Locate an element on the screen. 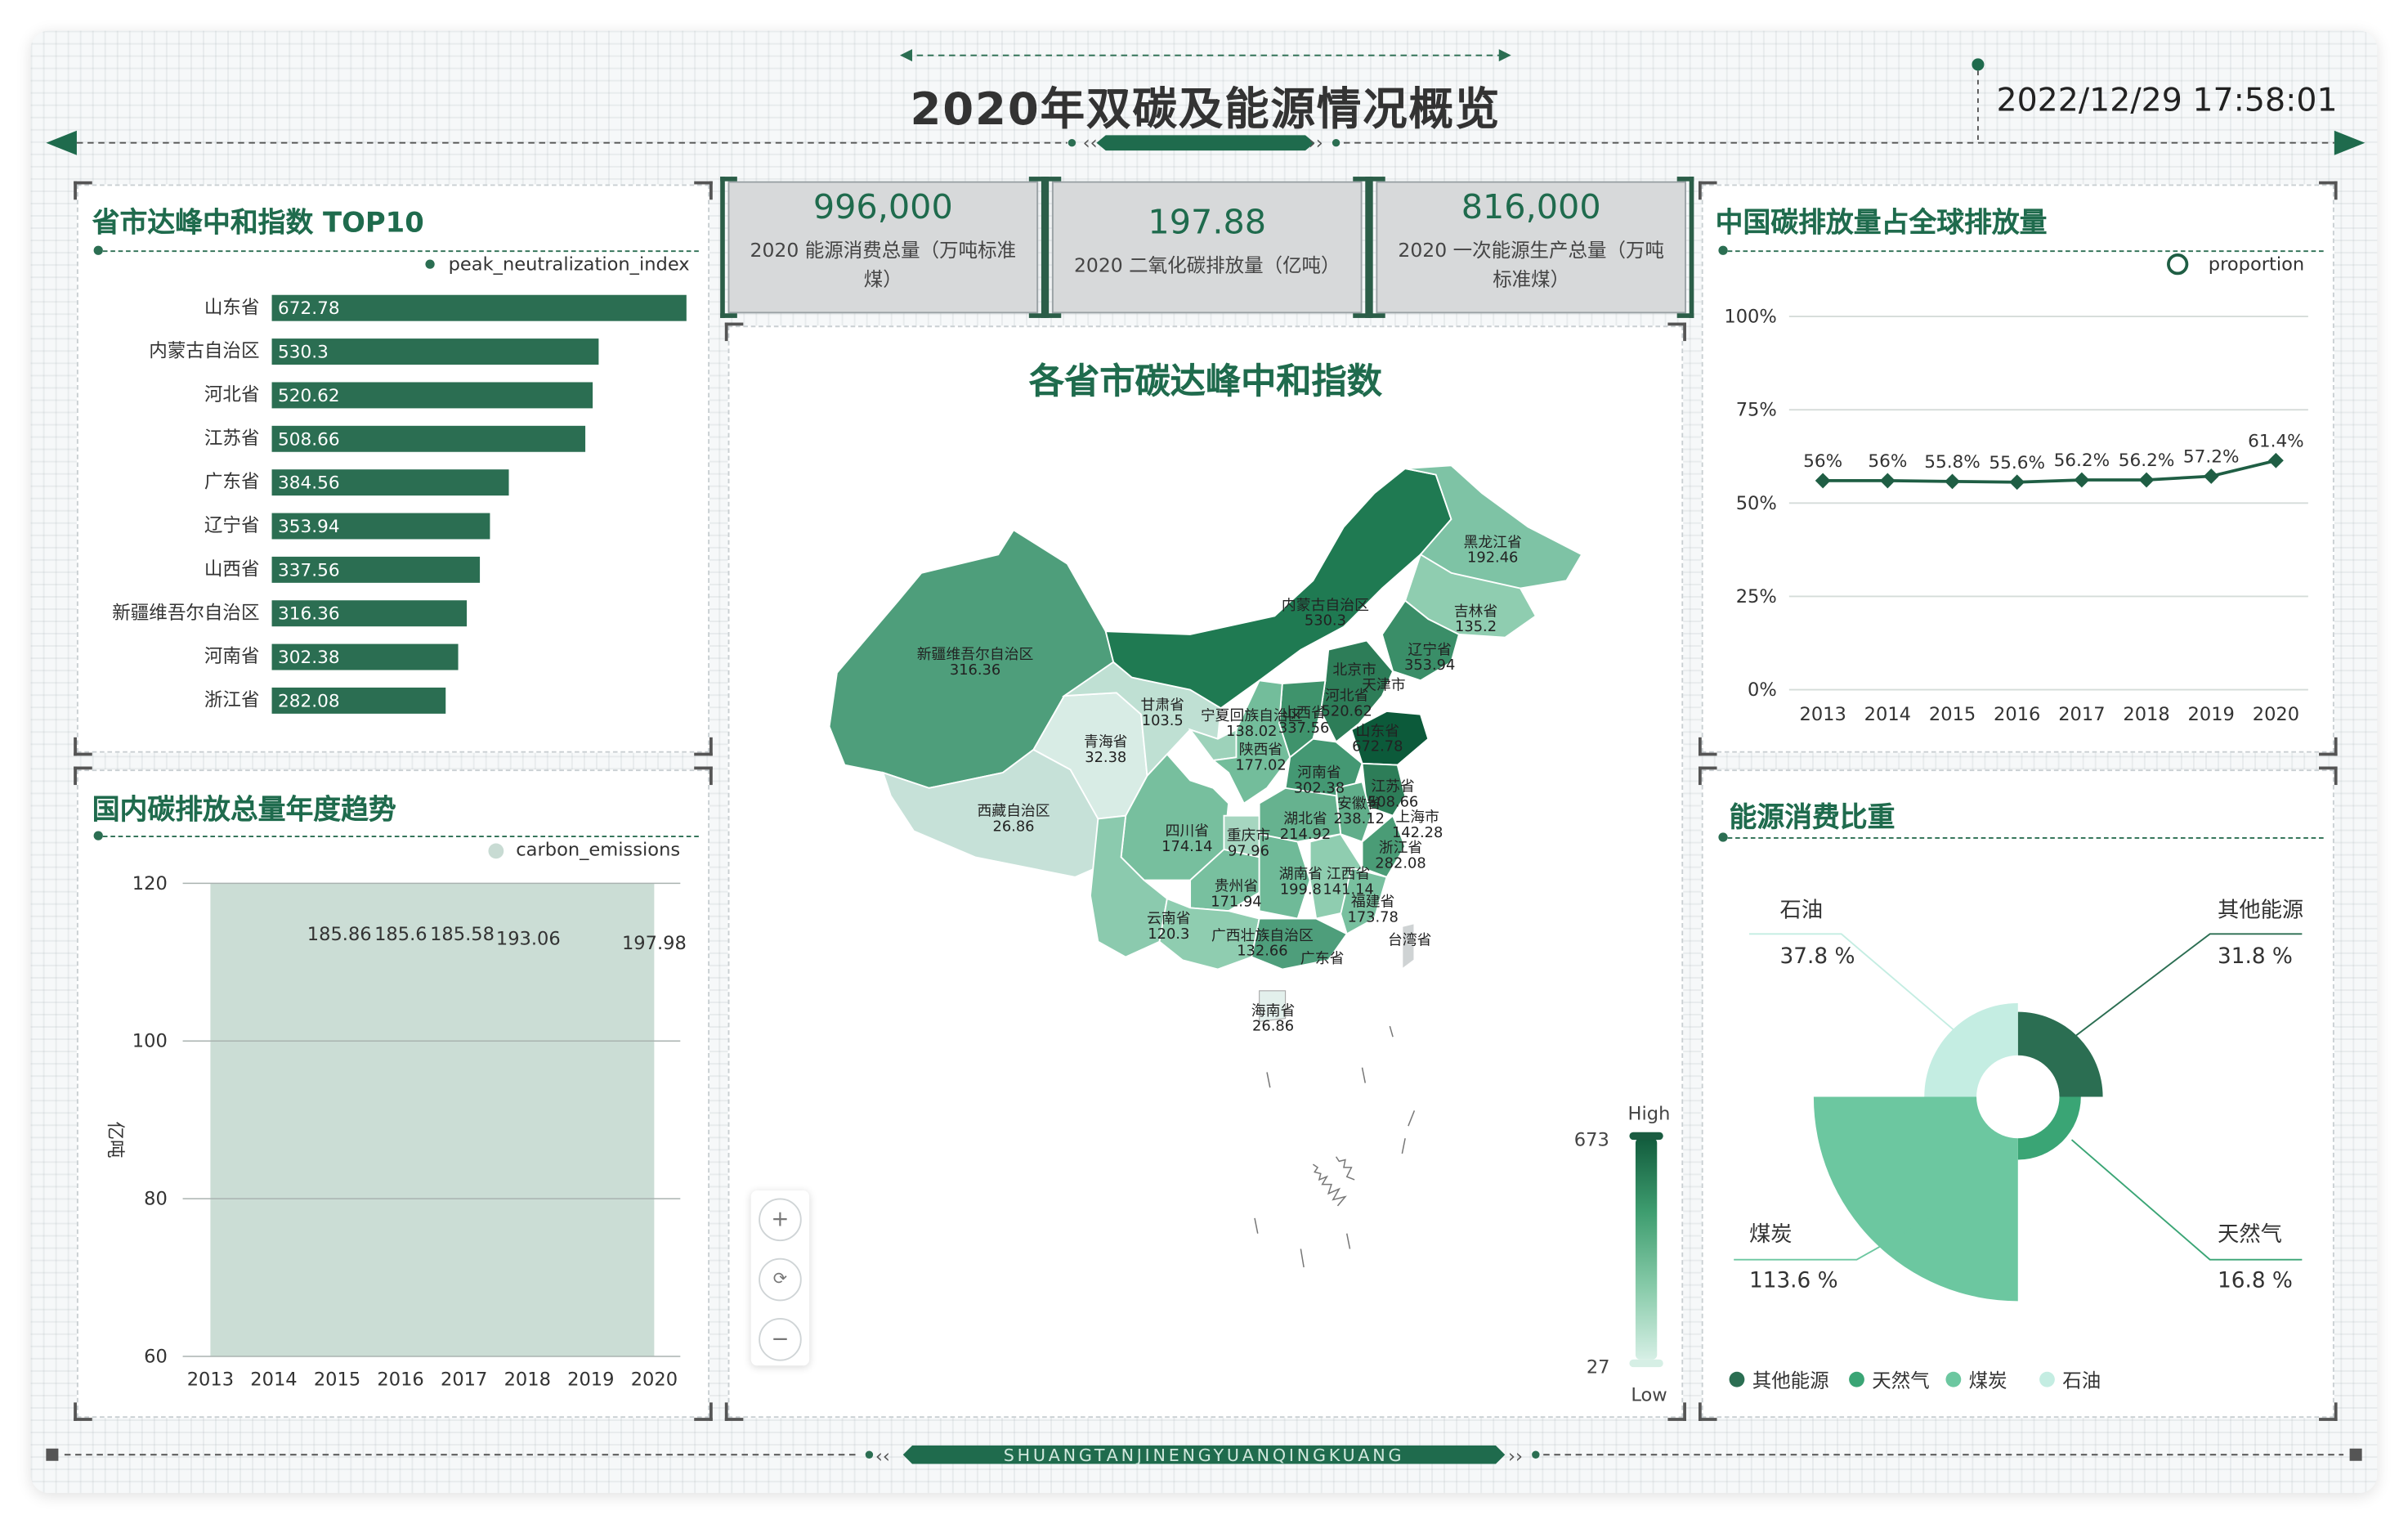 This screenshot has height=1524, width=2408. y-tick-label: 80 is located at coordinates (156, 1199).